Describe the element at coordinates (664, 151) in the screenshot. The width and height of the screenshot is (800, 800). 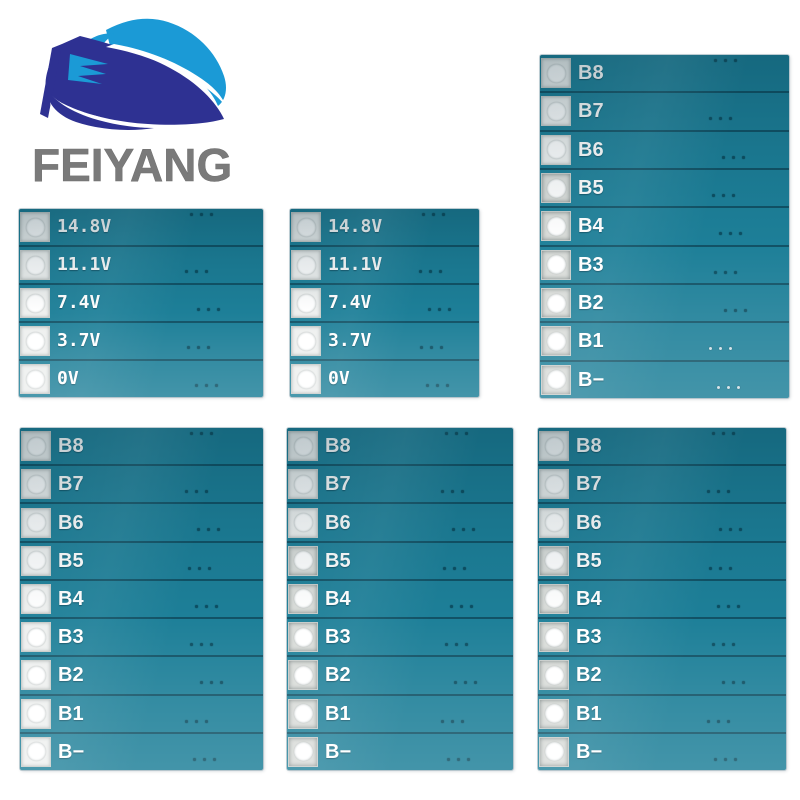
I see `pcb-strip-b6: B6` at that location.